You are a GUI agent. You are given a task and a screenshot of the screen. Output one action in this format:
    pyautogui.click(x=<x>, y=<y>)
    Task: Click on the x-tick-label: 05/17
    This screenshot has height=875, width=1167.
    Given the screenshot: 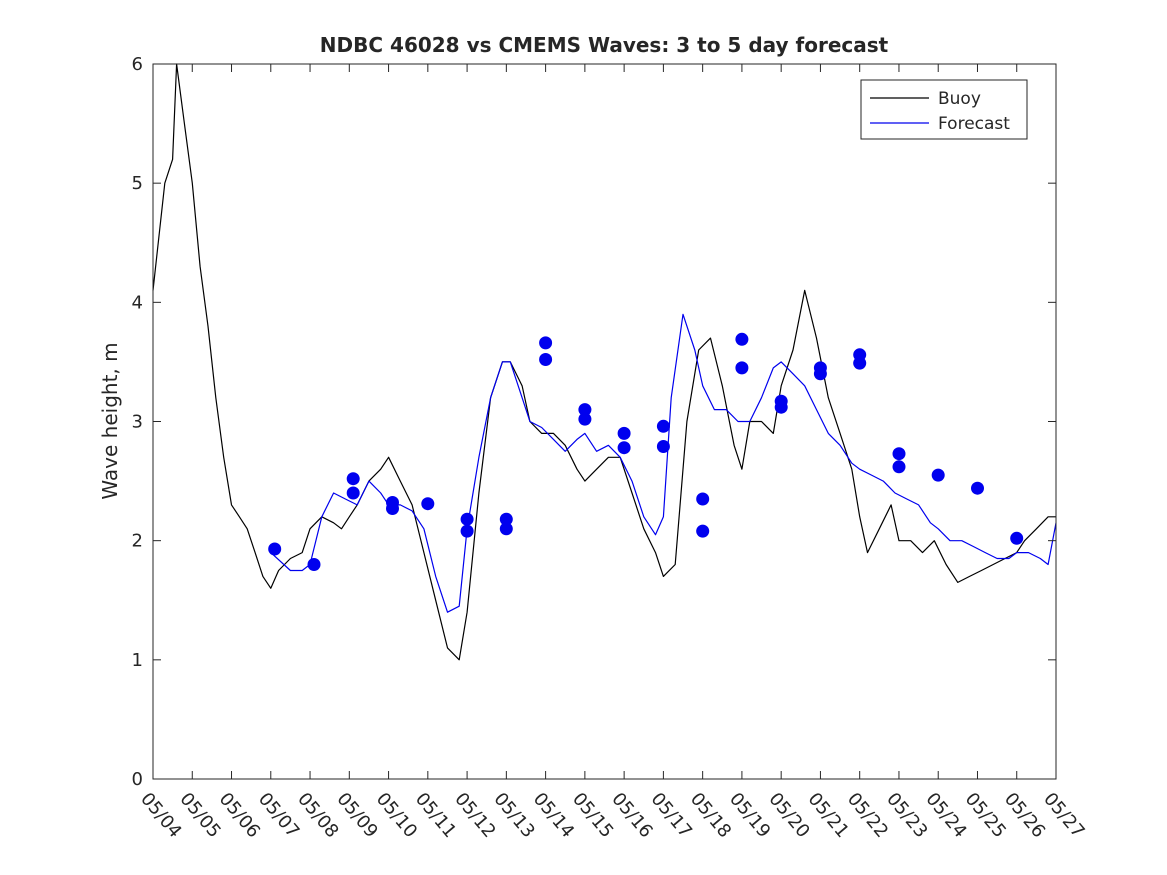 What is the action you would take?
    pyautogui.click(x=671, y=815)
    